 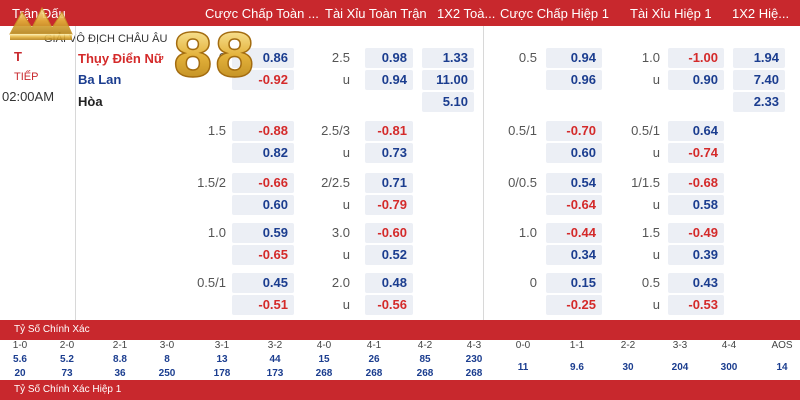 I want to click on home-team: Thụy Điển Nữ, so click(x=121, y=58).